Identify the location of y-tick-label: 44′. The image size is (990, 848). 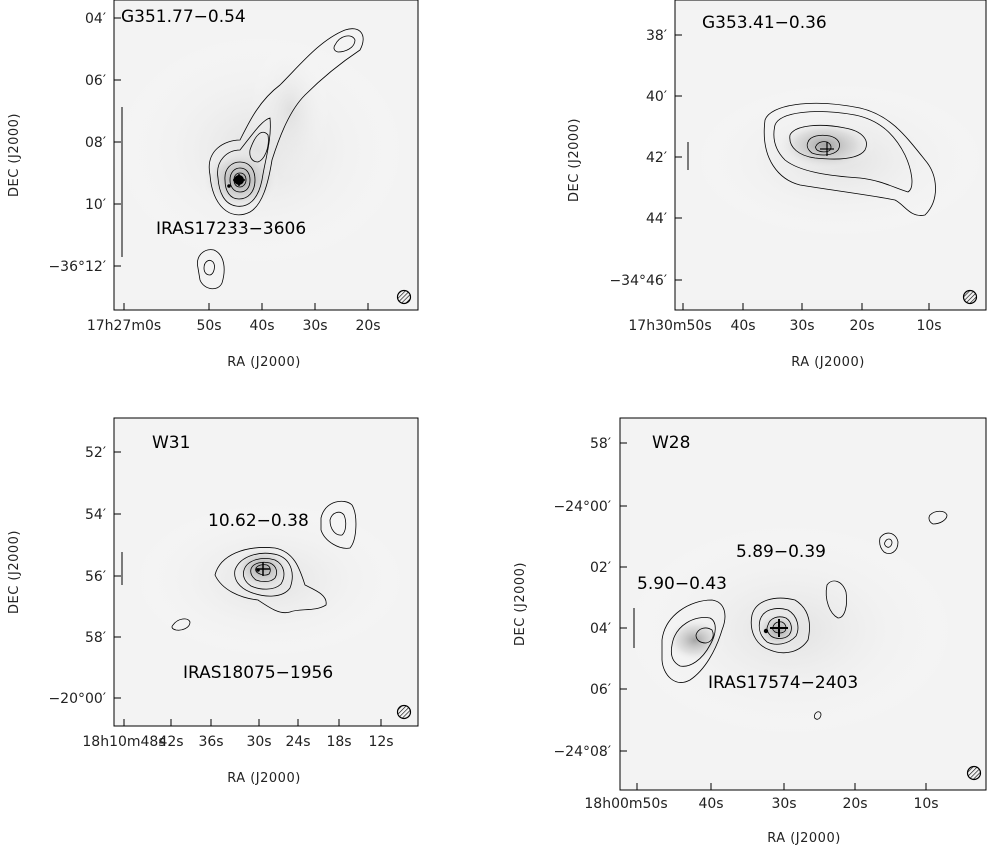
(656, 219).